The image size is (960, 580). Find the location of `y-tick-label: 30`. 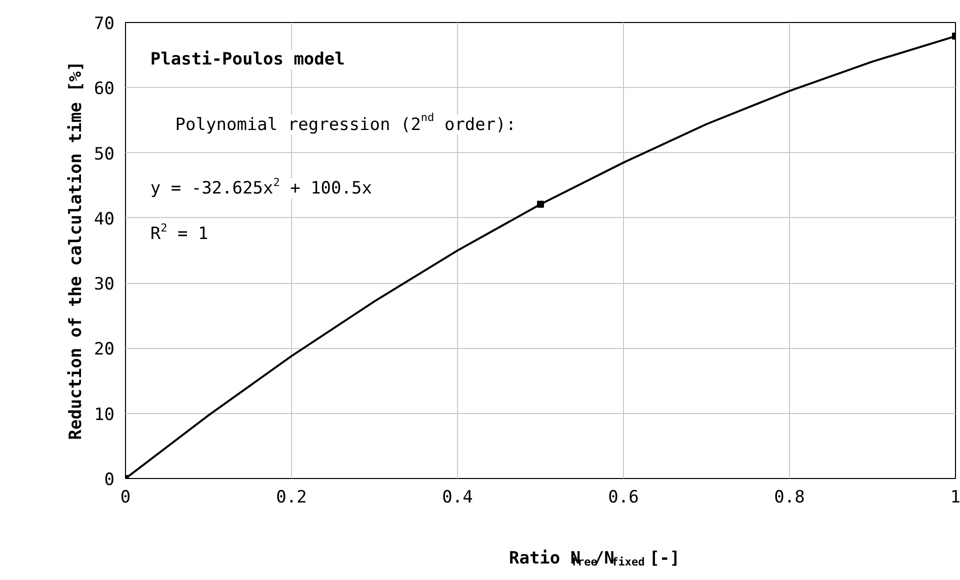

y-tick-label: 30 is located at coordinates (104, 284).